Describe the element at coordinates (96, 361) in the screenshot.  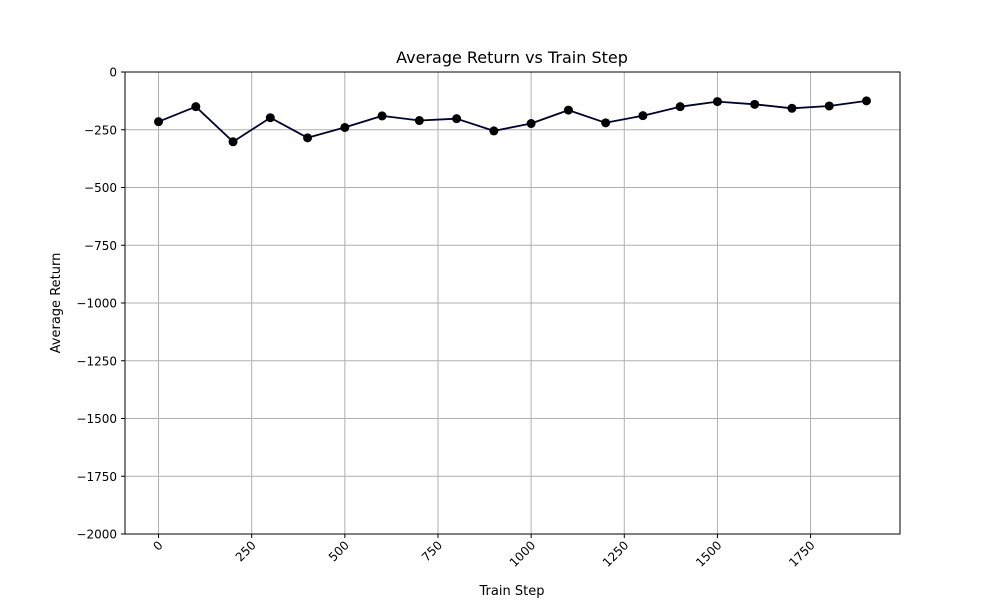
I see `y-tick-label: −1250` at that location.